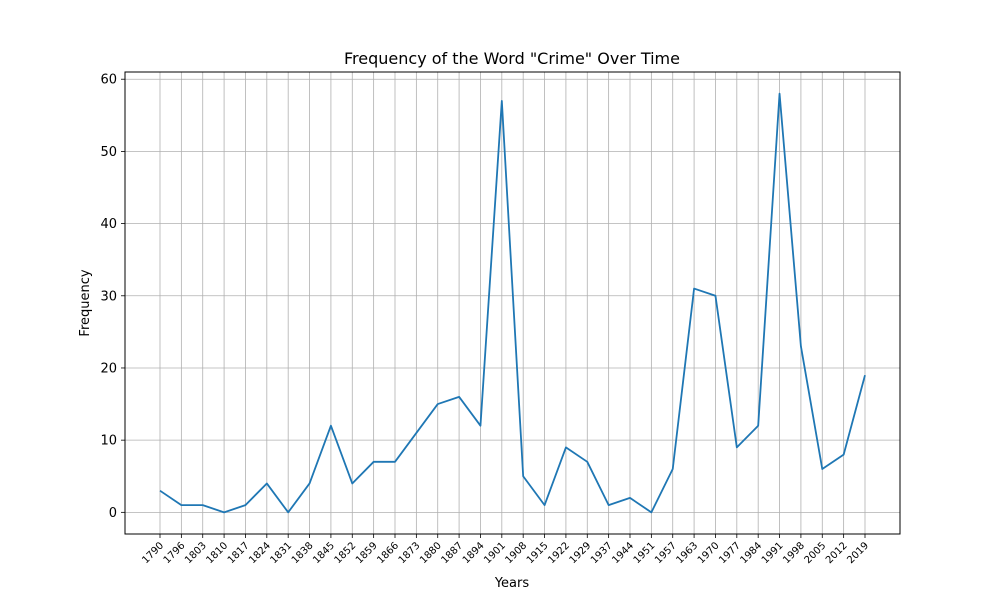  Describe the element at coordinates (645, 553) in the screenshot. I see `x-tick-label: 1951` at that location.